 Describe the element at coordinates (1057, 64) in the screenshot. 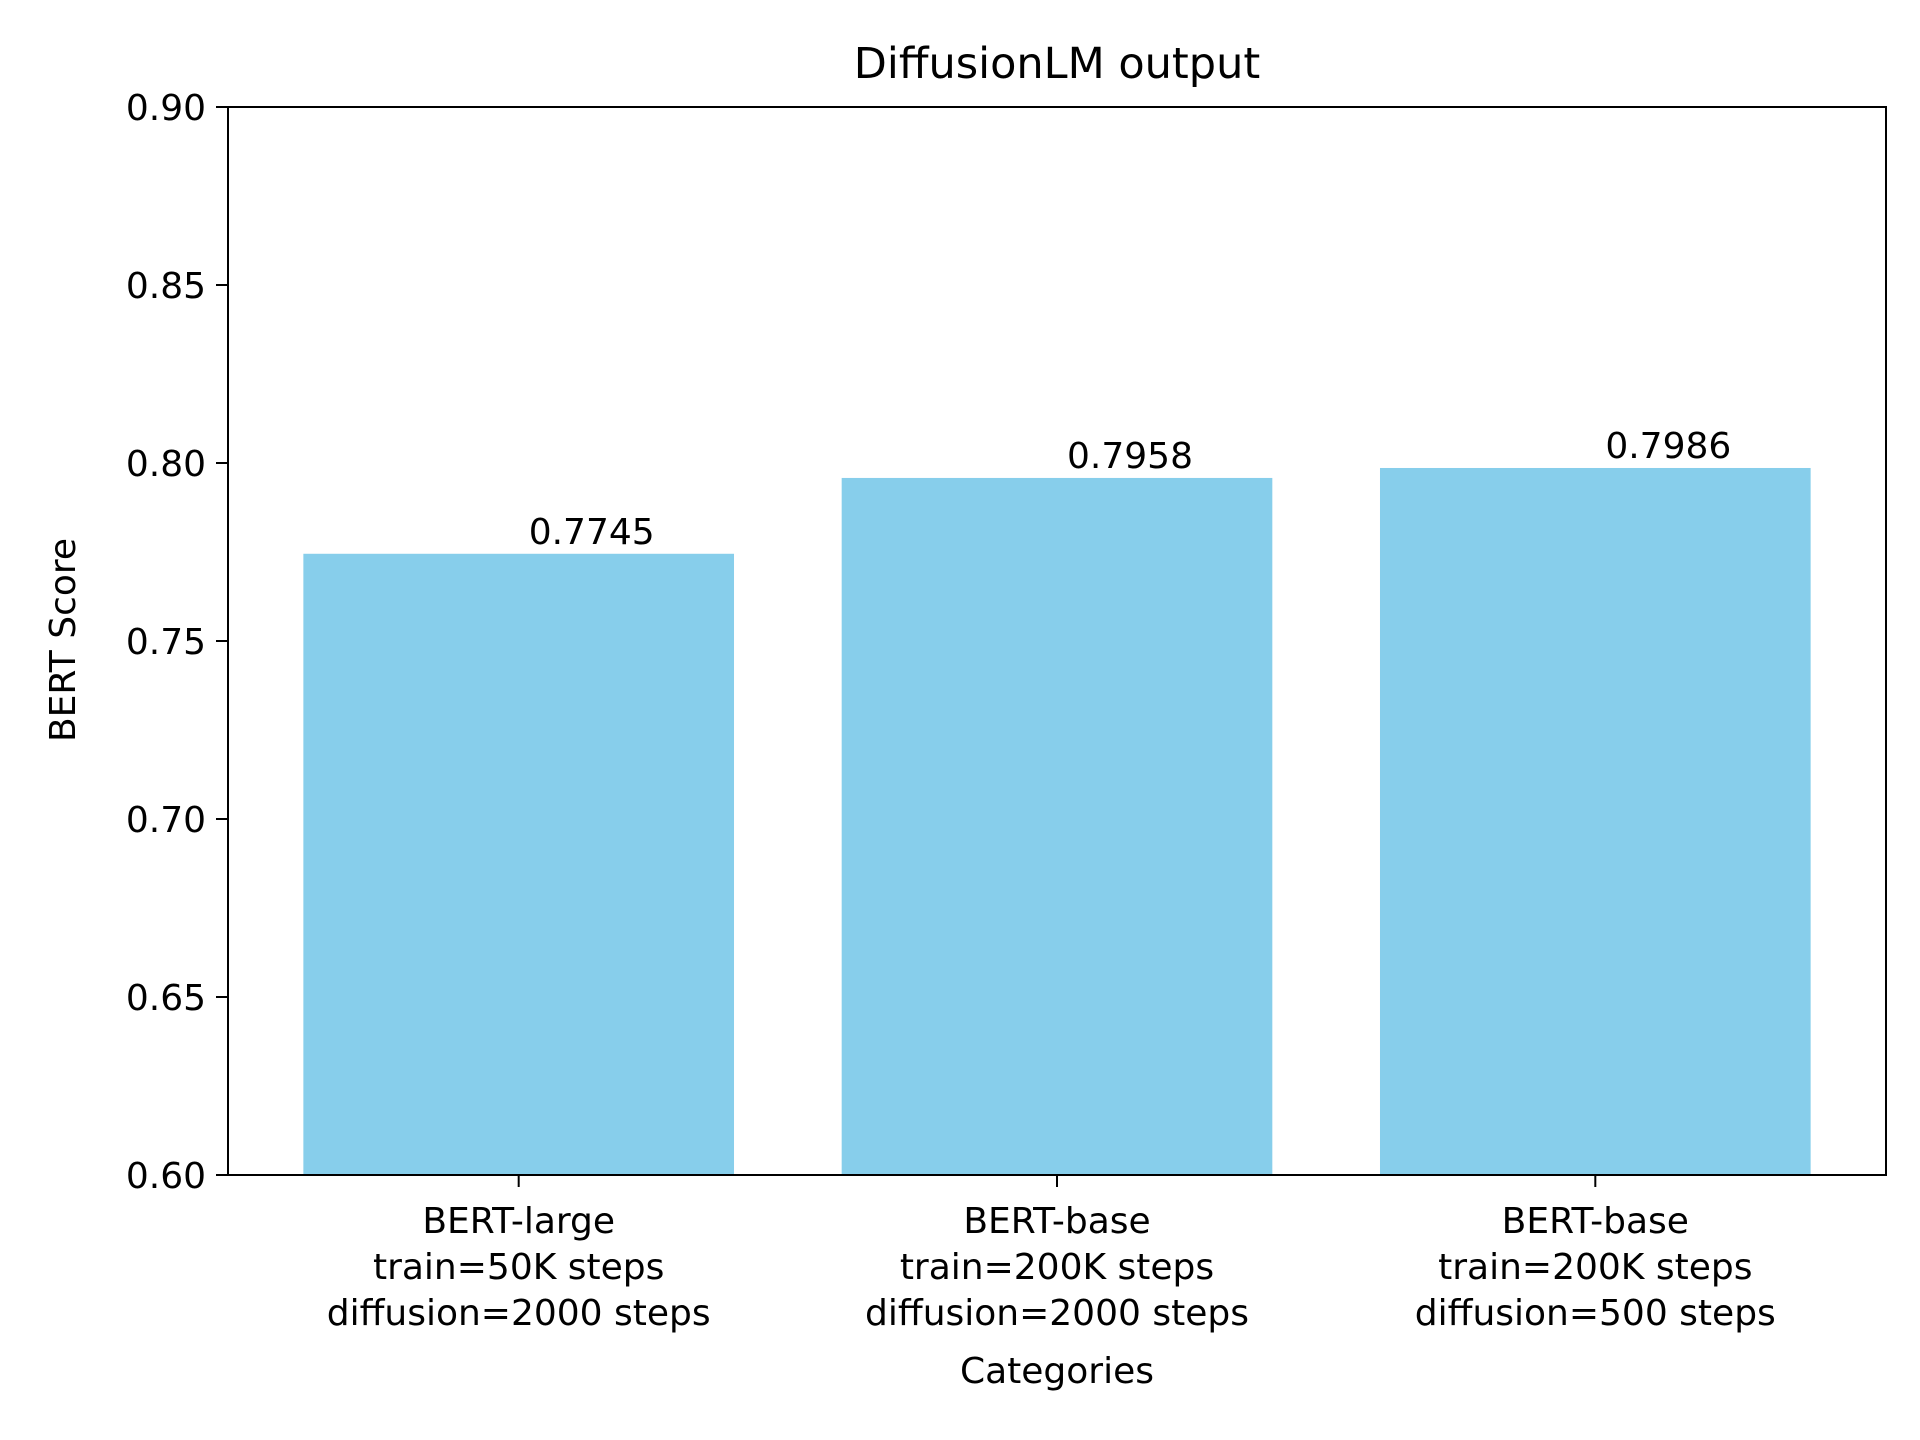

I see `chart-title: DiffusionLM output` at that location.